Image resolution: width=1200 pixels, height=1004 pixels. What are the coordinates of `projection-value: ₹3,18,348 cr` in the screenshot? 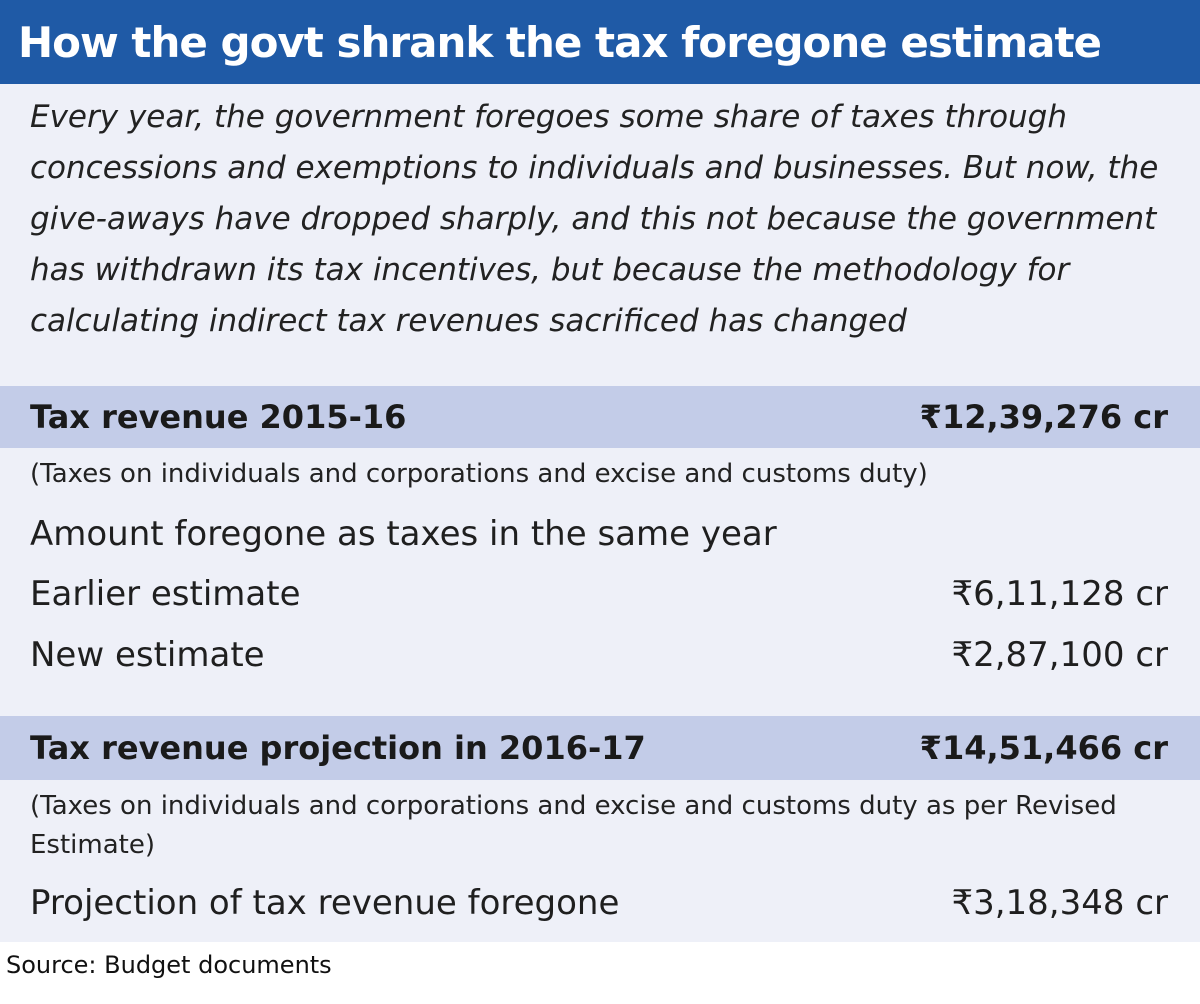 It's located at (1059, 903).